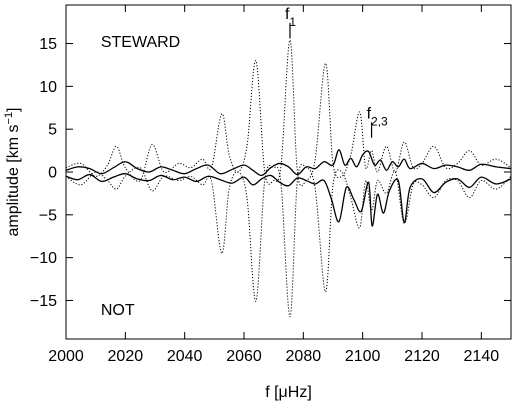 Image resolution: width=515 pixels, height=408 pixels. I want to click on marker-label-2: f2,3, so click(377, 116).